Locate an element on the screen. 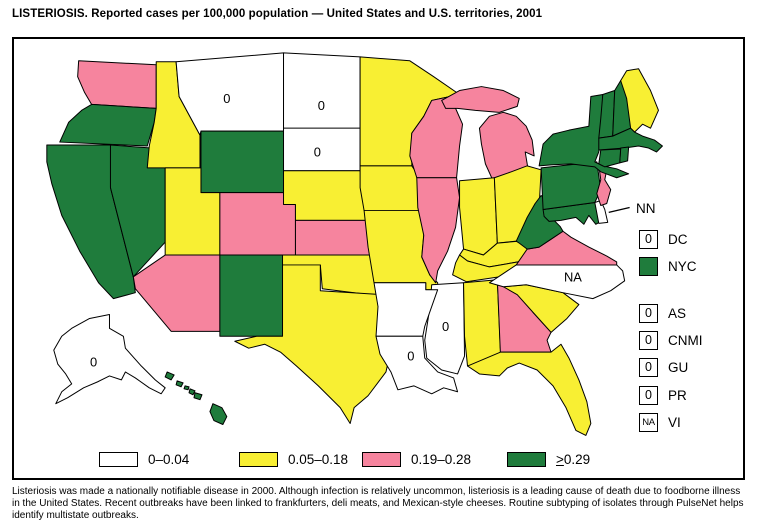 Image resolution: width=757 pixels, height=531 pixels. legend-label-1: 0.05–0.18 is located at coordinates (318, 459).